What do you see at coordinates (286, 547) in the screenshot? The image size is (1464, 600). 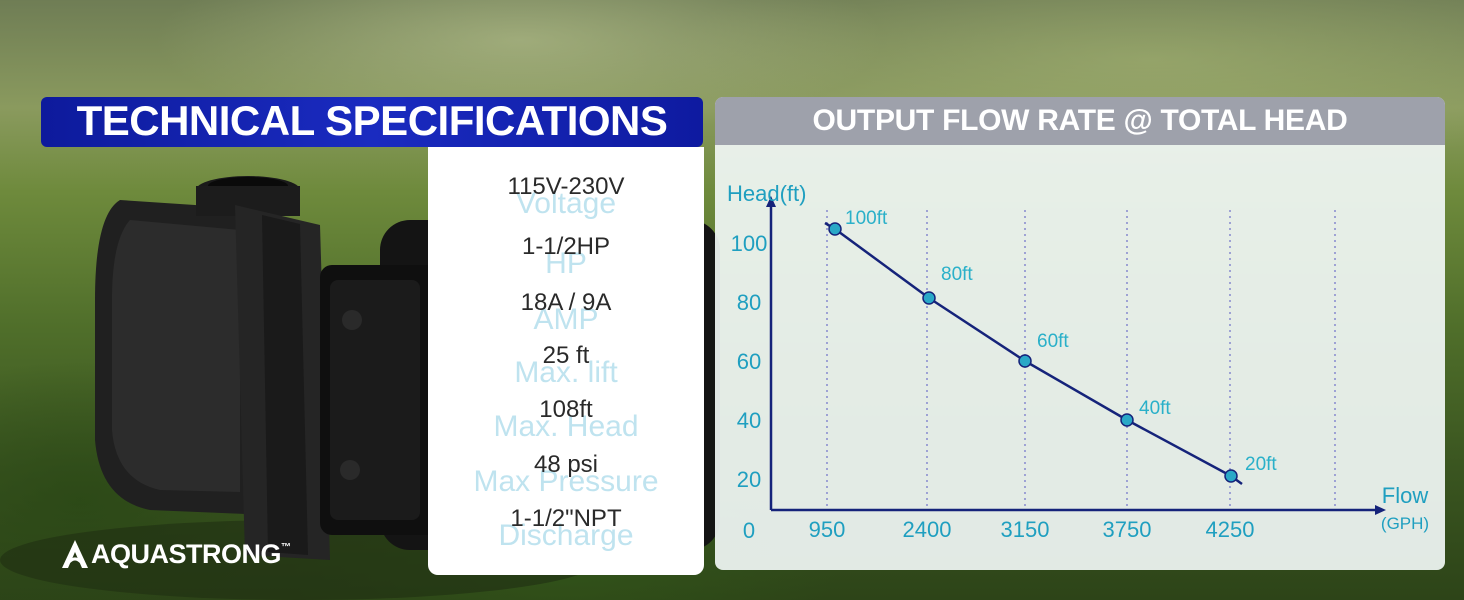 I see `brand-trademark: ™` at bounding box center [286, 547].